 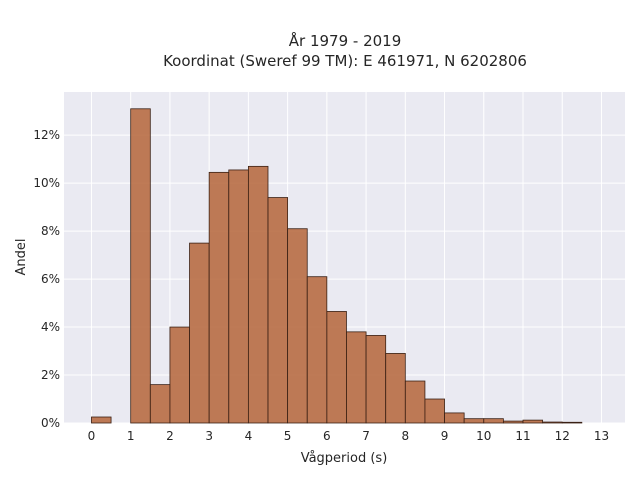 I want to click on y-axis-label: Andel, so click(x=21, y=257).